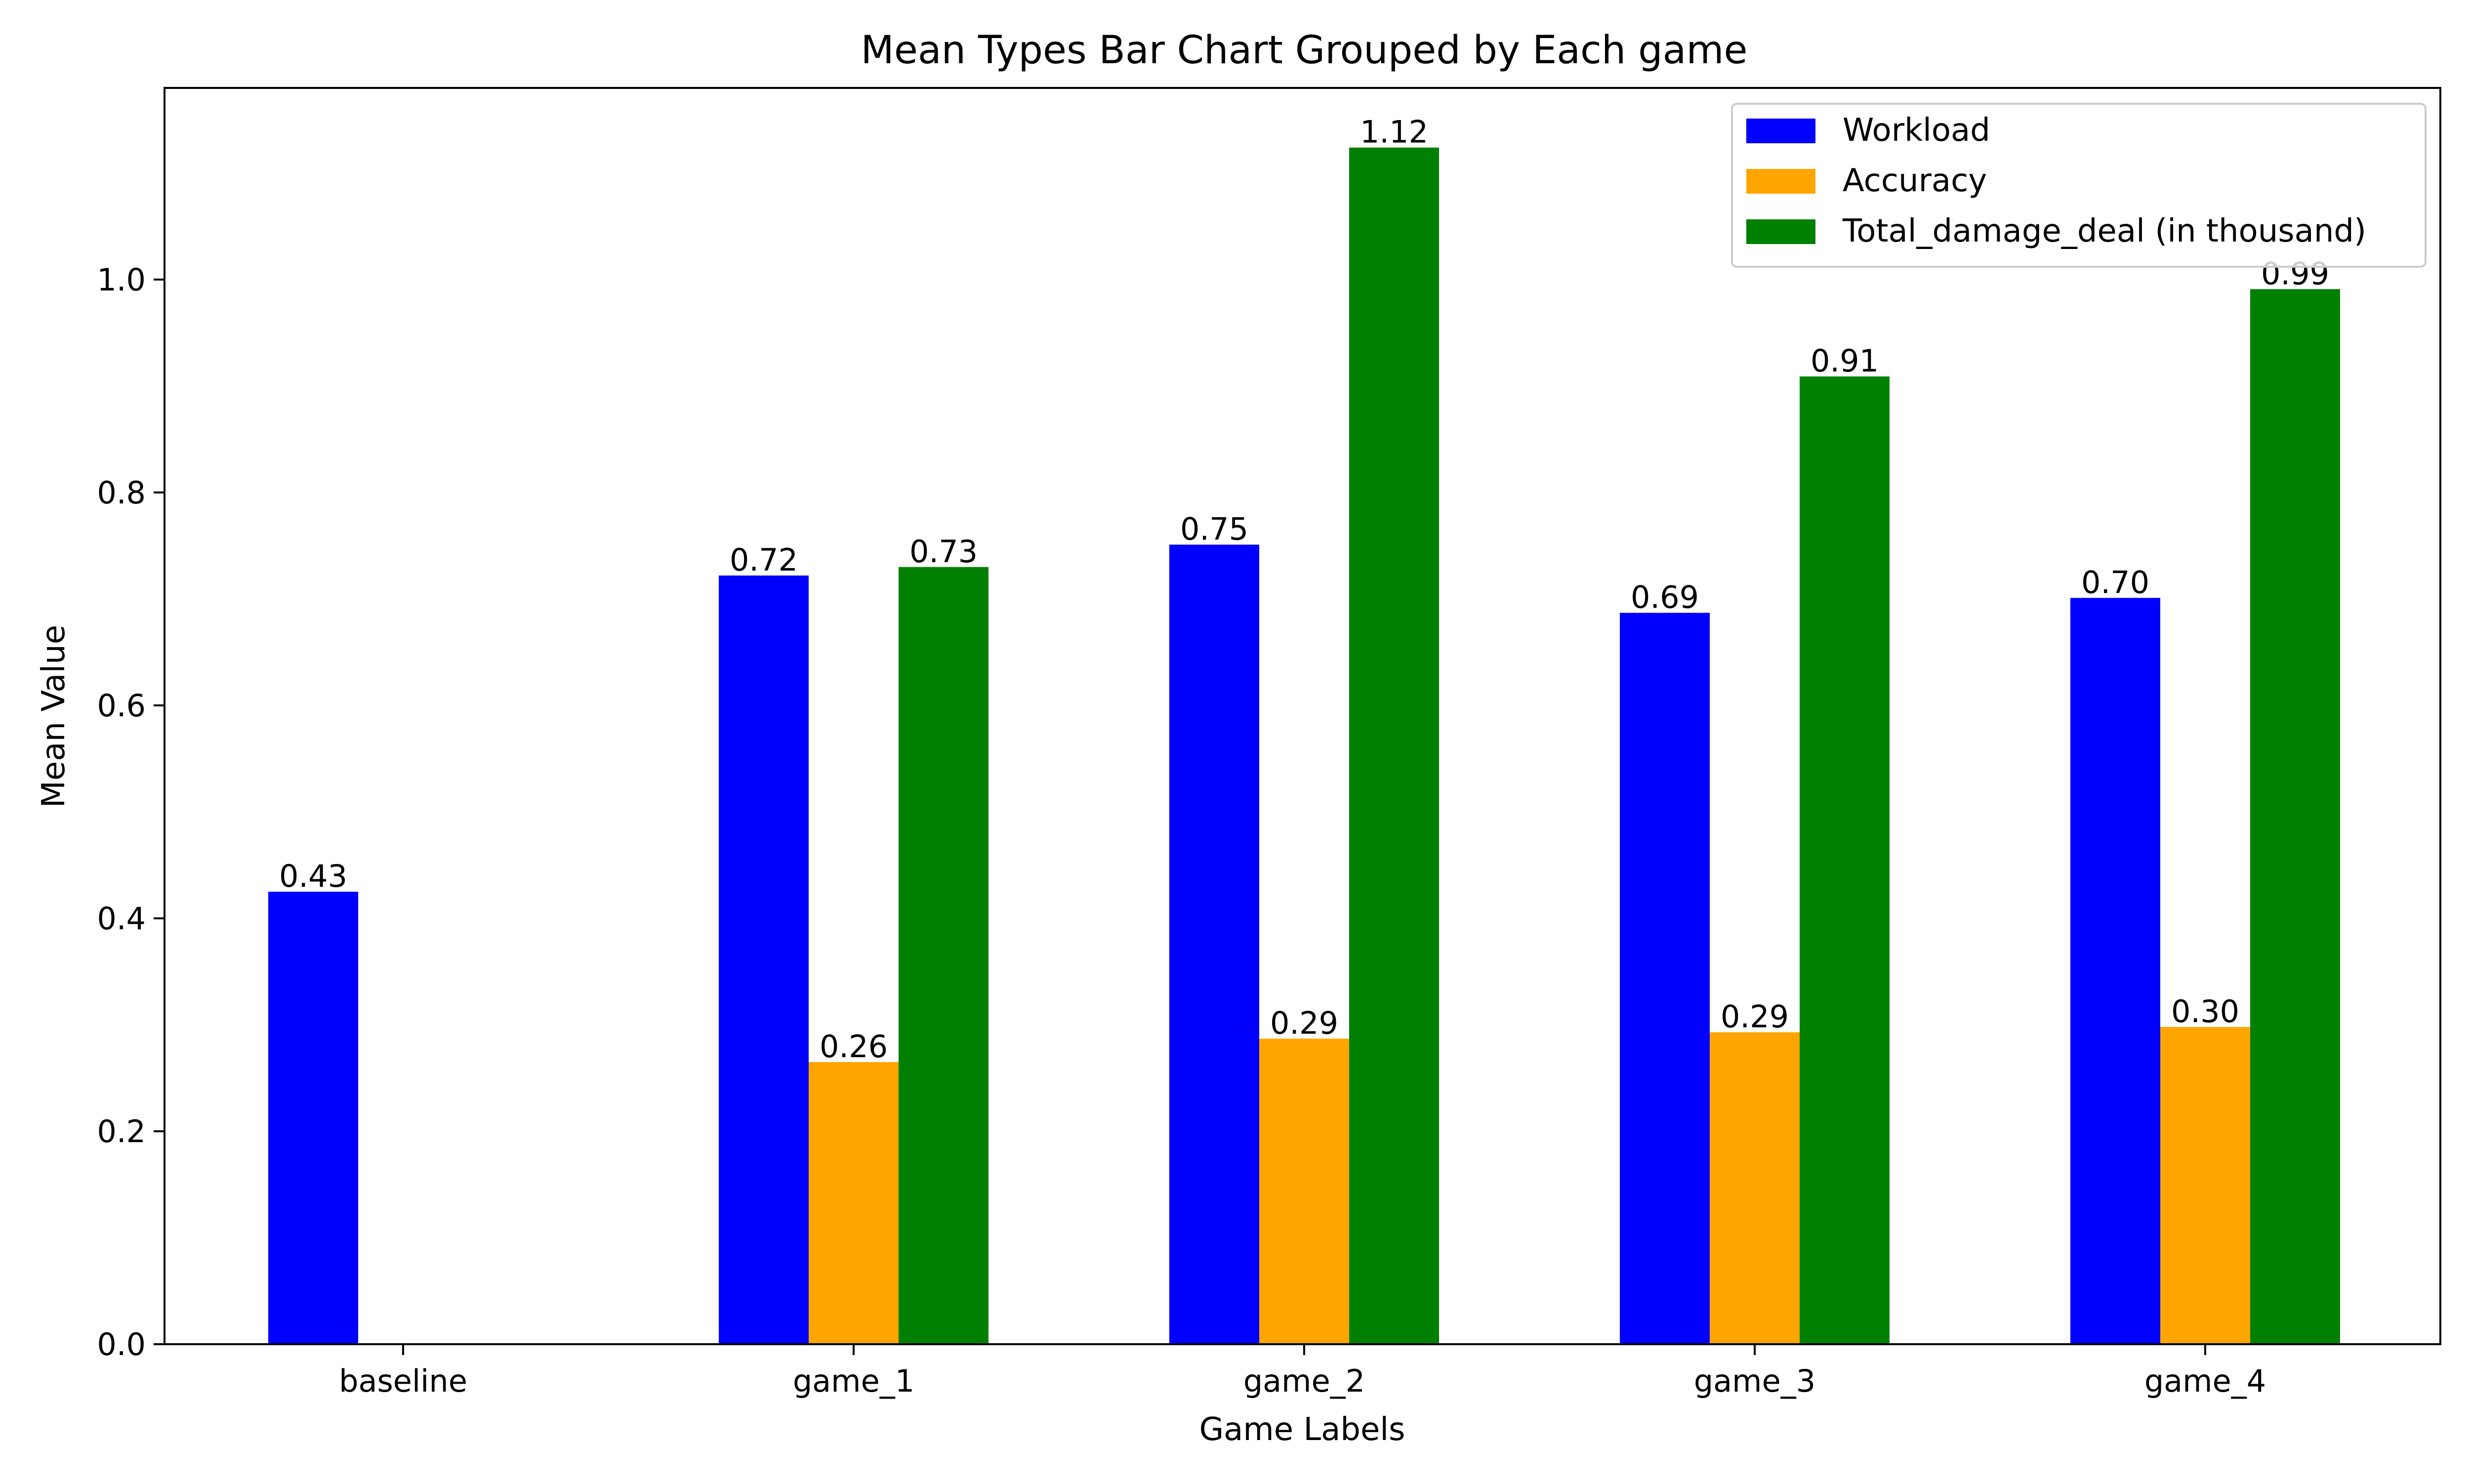  Describe the element at coordinates (121, 280) in the screenshot. I see `y-tick-label: 1.0` at that location.